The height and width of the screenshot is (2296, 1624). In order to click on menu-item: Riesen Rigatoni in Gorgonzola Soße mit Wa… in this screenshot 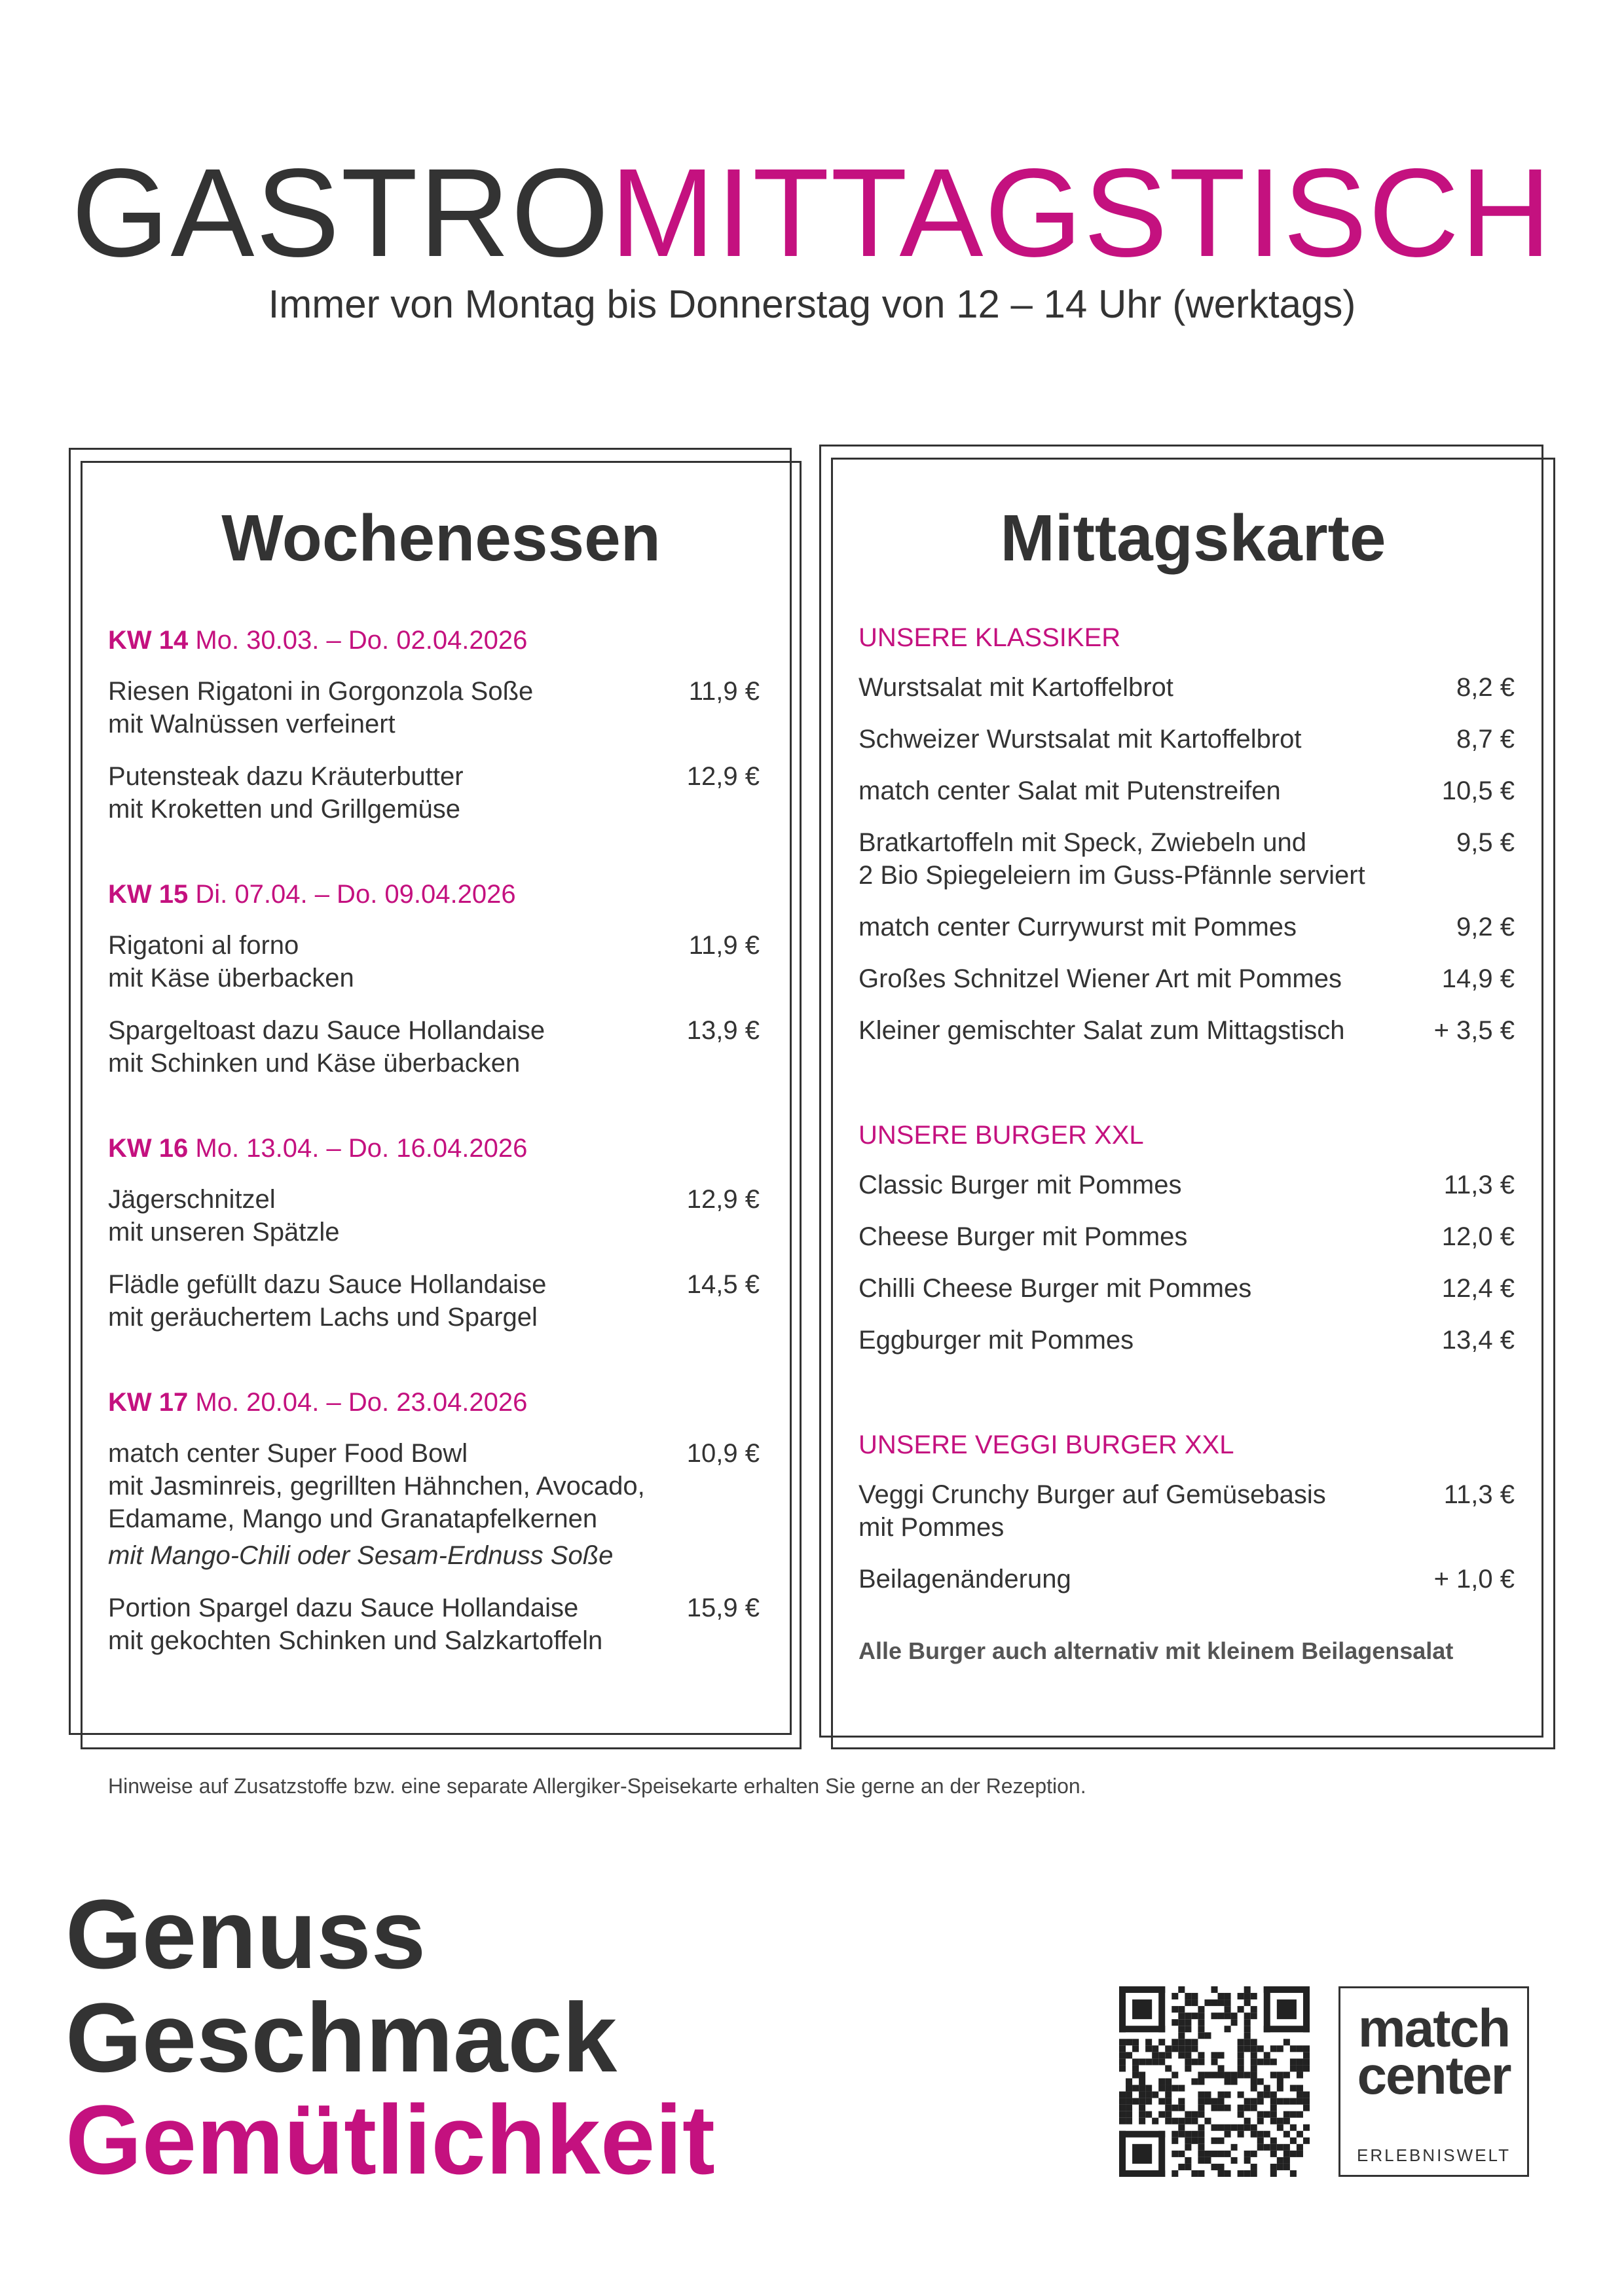, I will do `click(434, 707)`.